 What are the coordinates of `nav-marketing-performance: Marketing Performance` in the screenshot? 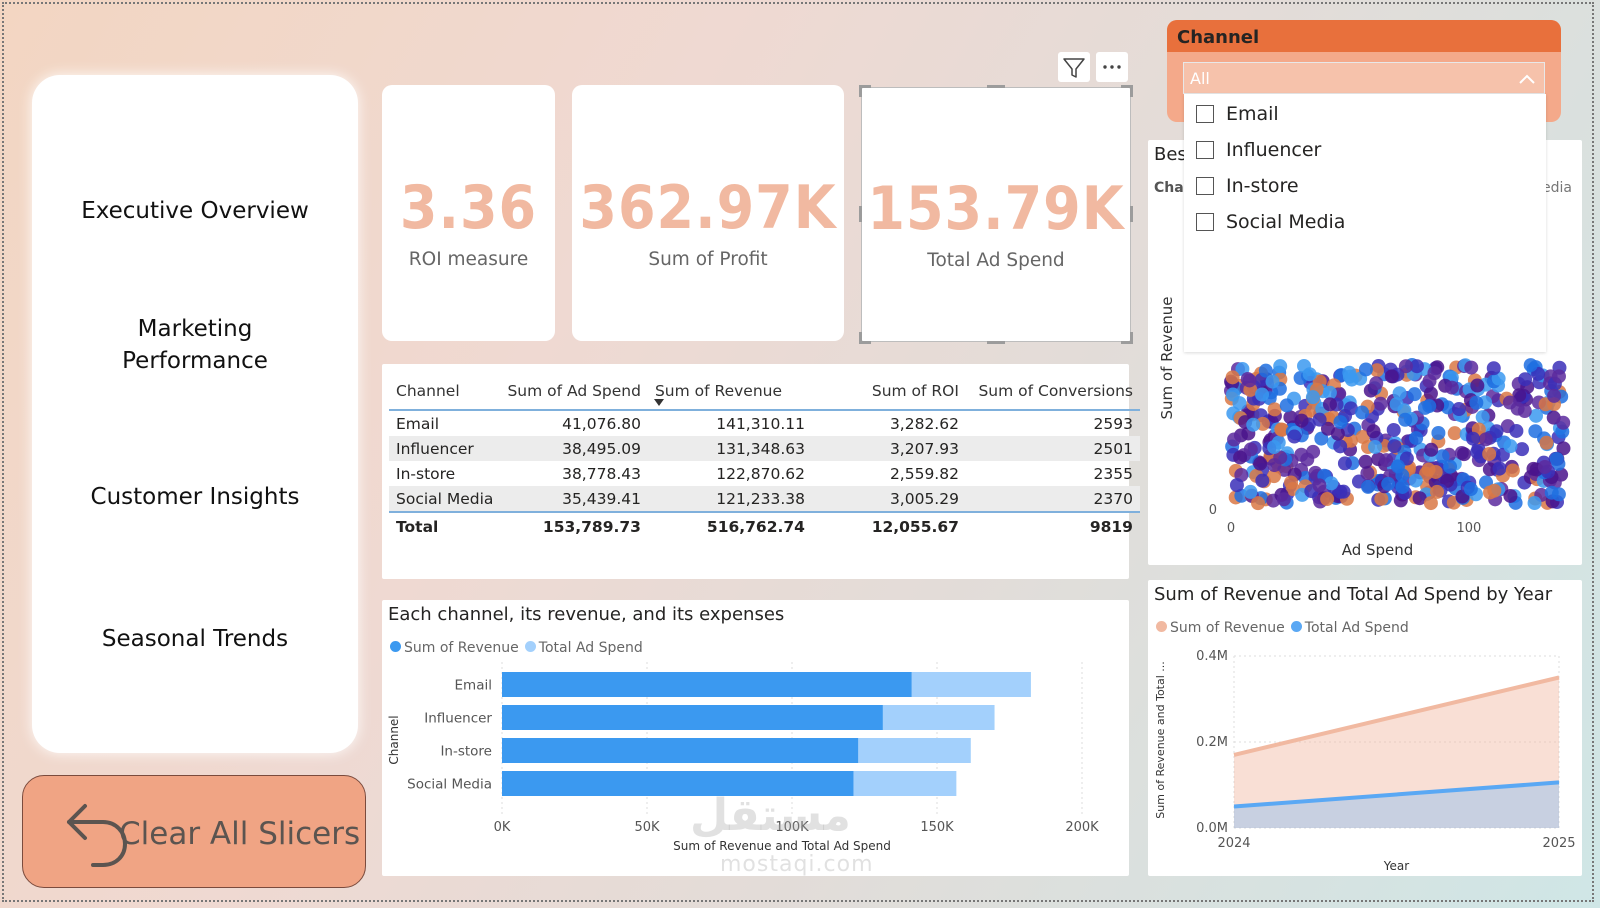 It's located at (195, 345).